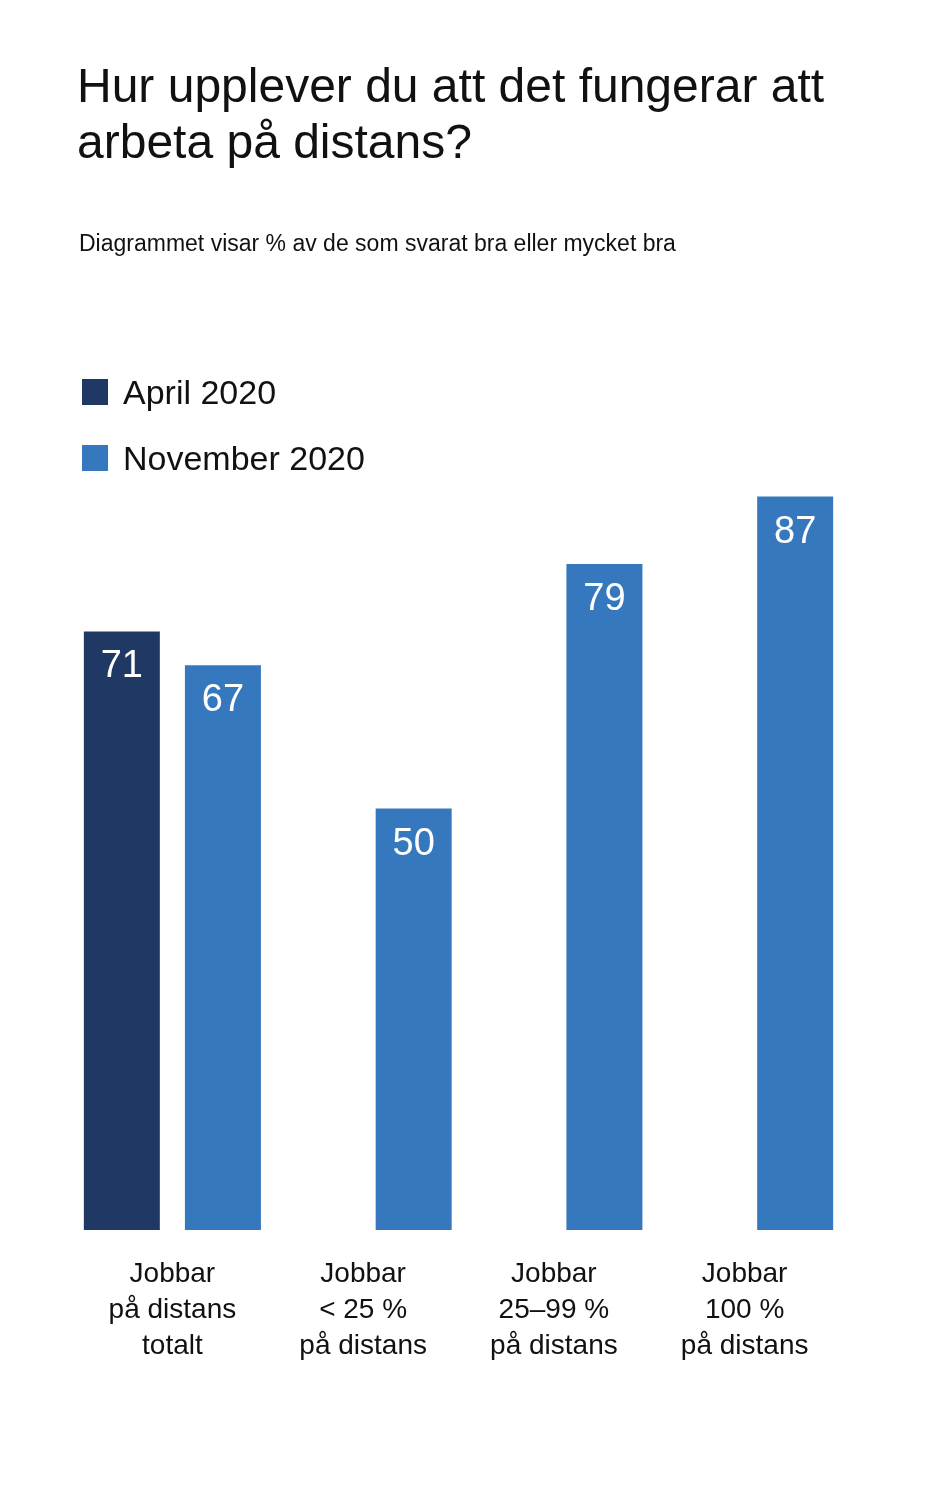 Image resolution: width=940 pixels, height=1510 pixels. Describe the element at coordinates (413, 841) in the screenshot. I see `data-label: 50` at that location.